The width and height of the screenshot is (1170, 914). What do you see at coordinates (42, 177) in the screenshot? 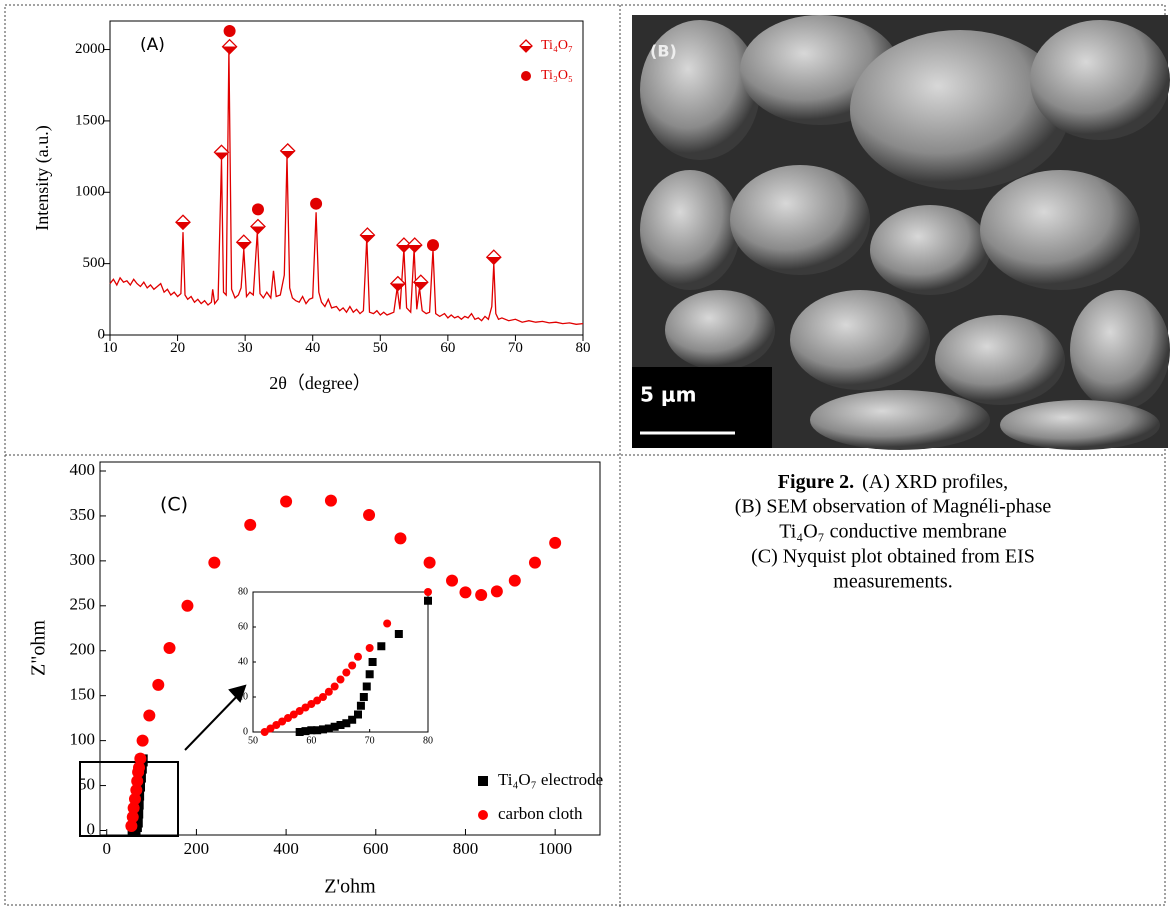
I see `y-axis-label: Intensity (a.u.)` at bounding box center [42, 177].